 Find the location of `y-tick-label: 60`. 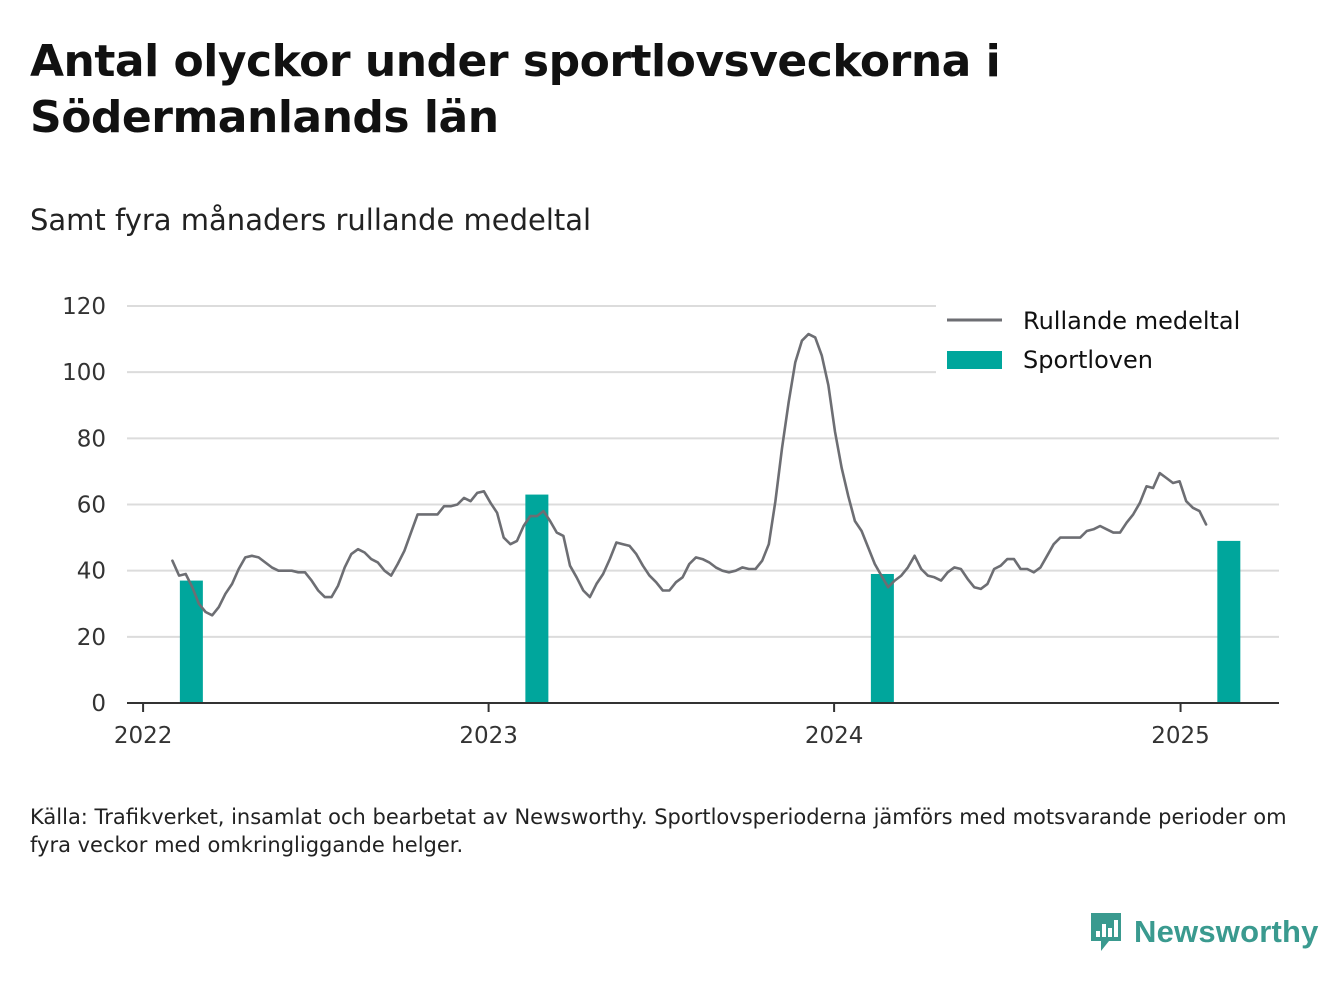

y-tick-label: 60 is located at coordinates (91, 506).